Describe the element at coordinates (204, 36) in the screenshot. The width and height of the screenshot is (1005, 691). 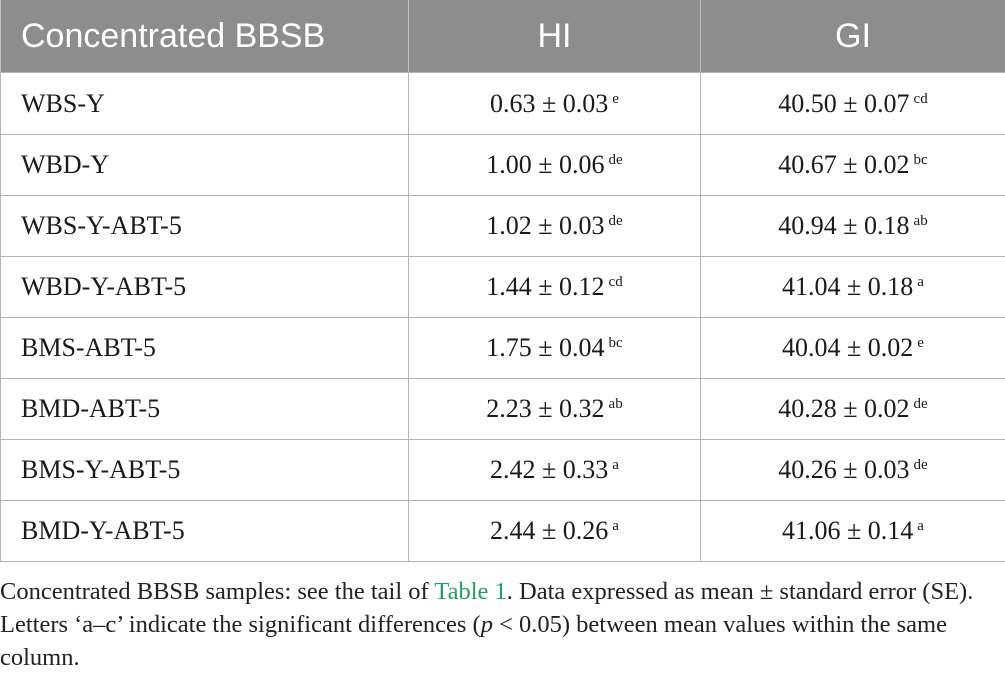
I see `header-sample: Concentrated BBSB` at that location.